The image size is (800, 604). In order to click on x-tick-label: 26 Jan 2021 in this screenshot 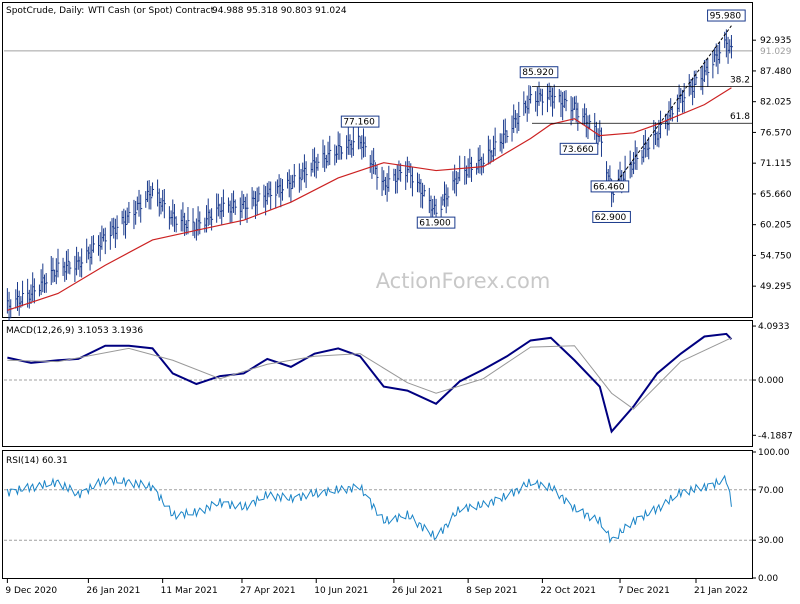, I will do `click(113, 591)`.